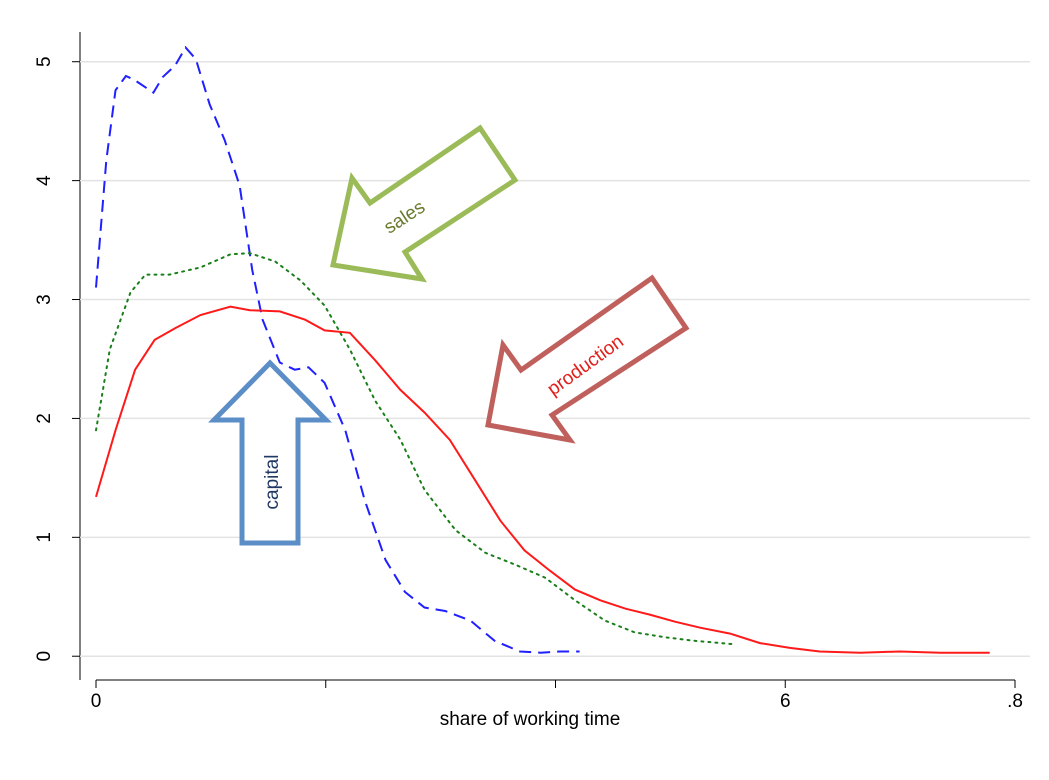 The image size is (1049, 780). Describe the element at coordinates (44, 418) in the screenshot. I see `y-tick-label: 2` at that location.